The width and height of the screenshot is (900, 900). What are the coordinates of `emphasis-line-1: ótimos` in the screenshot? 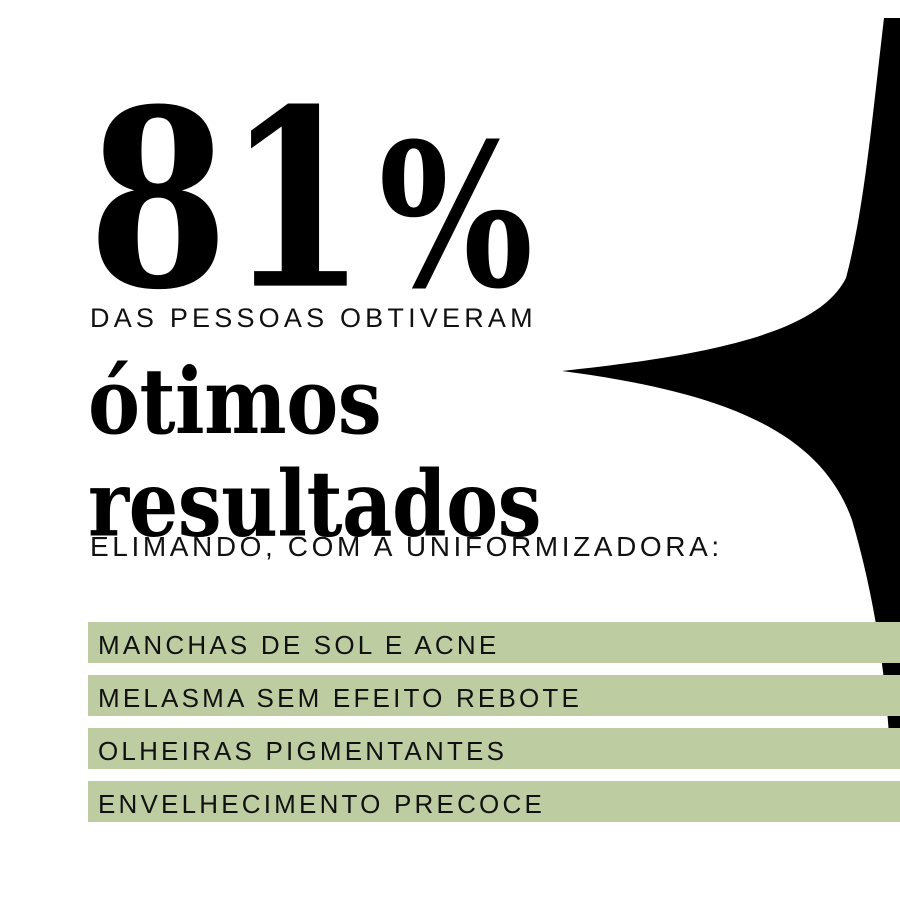 It's located at (235, 402).